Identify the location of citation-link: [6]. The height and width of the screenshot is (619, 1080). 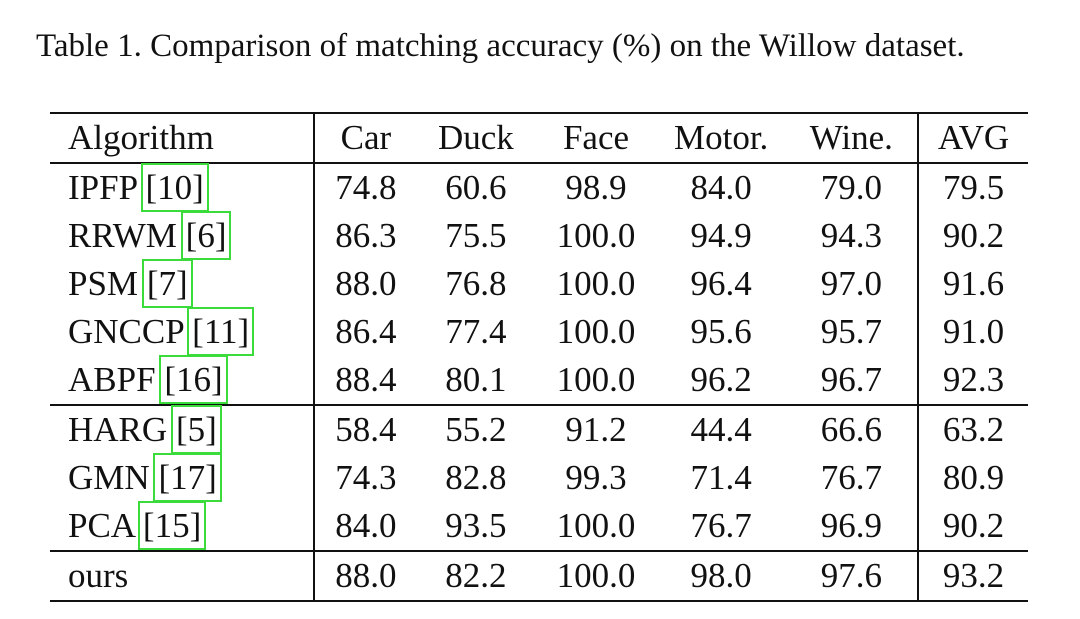
(206, 235).